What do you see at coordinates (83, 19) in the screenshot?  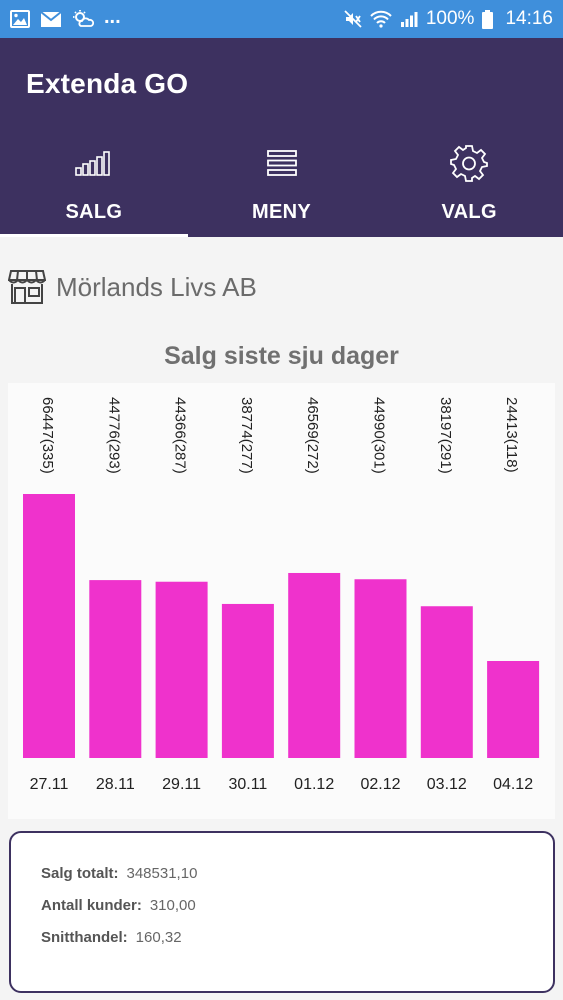 I see `weather-icon` at bounding box center [83, 19].